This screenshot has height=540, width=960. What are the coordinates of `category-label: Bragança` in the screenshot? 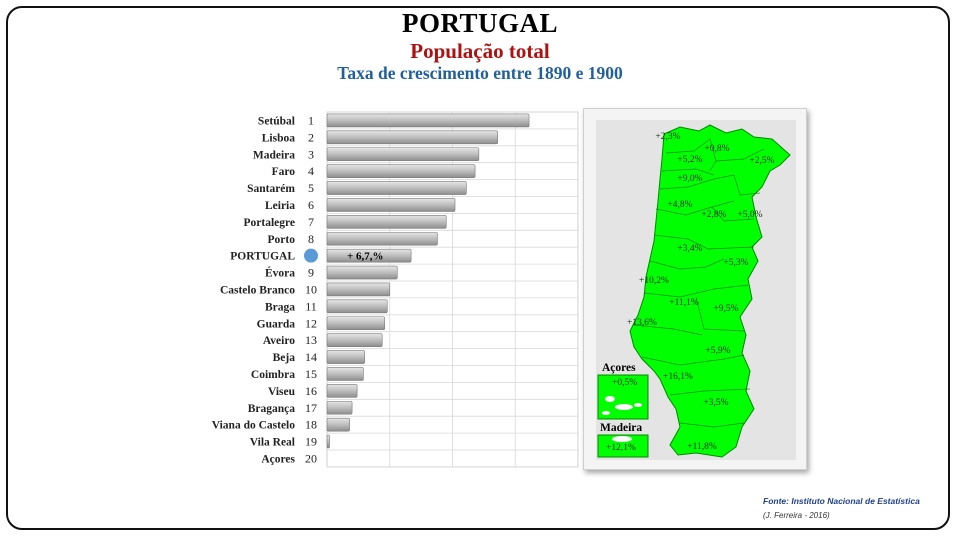 It's located at (272, 409).